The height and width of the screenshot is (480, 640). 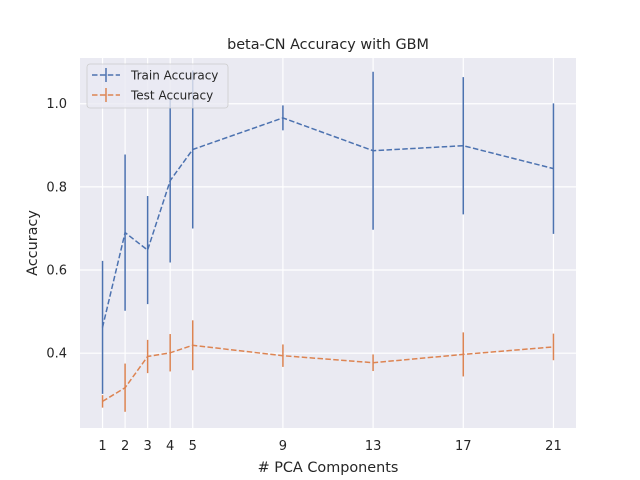 What do you see at coordinates (56, 187) in the screenshot?
I see `y-tick-label: 0.8` at bounding box center [56, 187].